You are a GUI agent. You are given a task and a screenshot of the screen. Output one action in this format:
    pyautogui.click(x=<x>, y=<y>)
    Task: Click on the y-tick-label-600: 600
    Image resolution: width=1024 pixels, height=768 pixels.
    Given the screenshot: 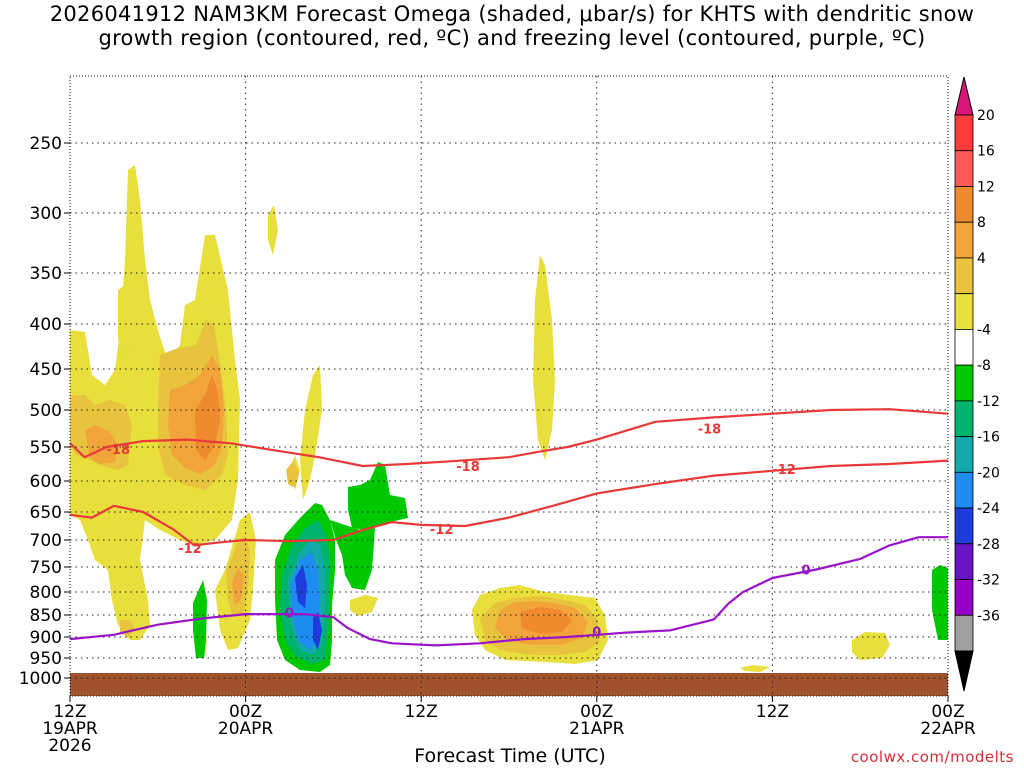 What is the action you would take?
    pyautogui.click(x=46, y=482)
    